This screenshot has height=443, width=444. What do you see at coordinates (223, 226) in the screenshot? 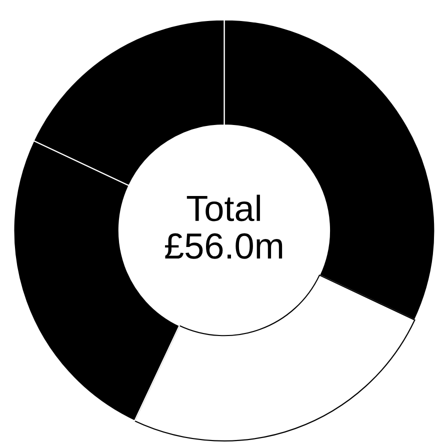
I see `text: Total £56.0m` at bounding box center [223, 226].